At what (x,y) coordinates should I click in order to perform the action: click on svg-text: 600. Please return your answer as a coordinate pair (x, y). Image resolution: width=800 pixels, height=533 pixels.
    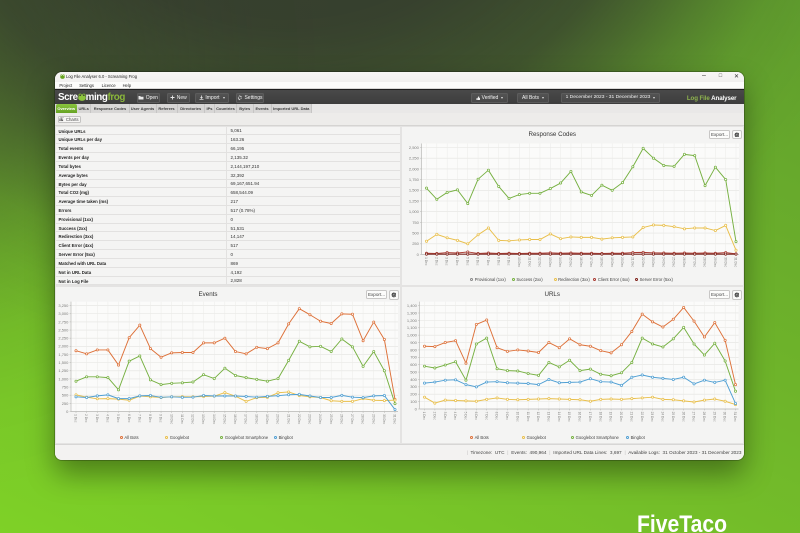
    Looking at the image, I should click on (413, 364).